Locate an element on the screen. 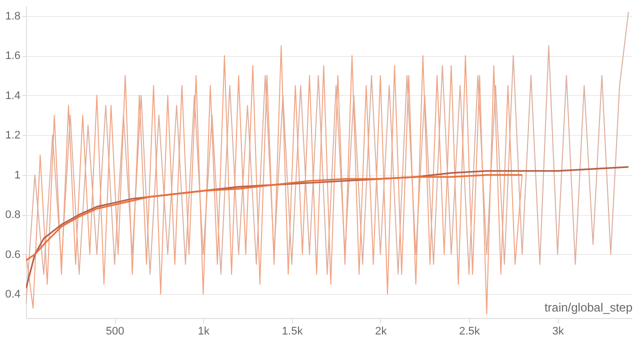 This screenshot has height=340, width=640. y-tick-label: 0.8 is located at coordinates (12, 215).